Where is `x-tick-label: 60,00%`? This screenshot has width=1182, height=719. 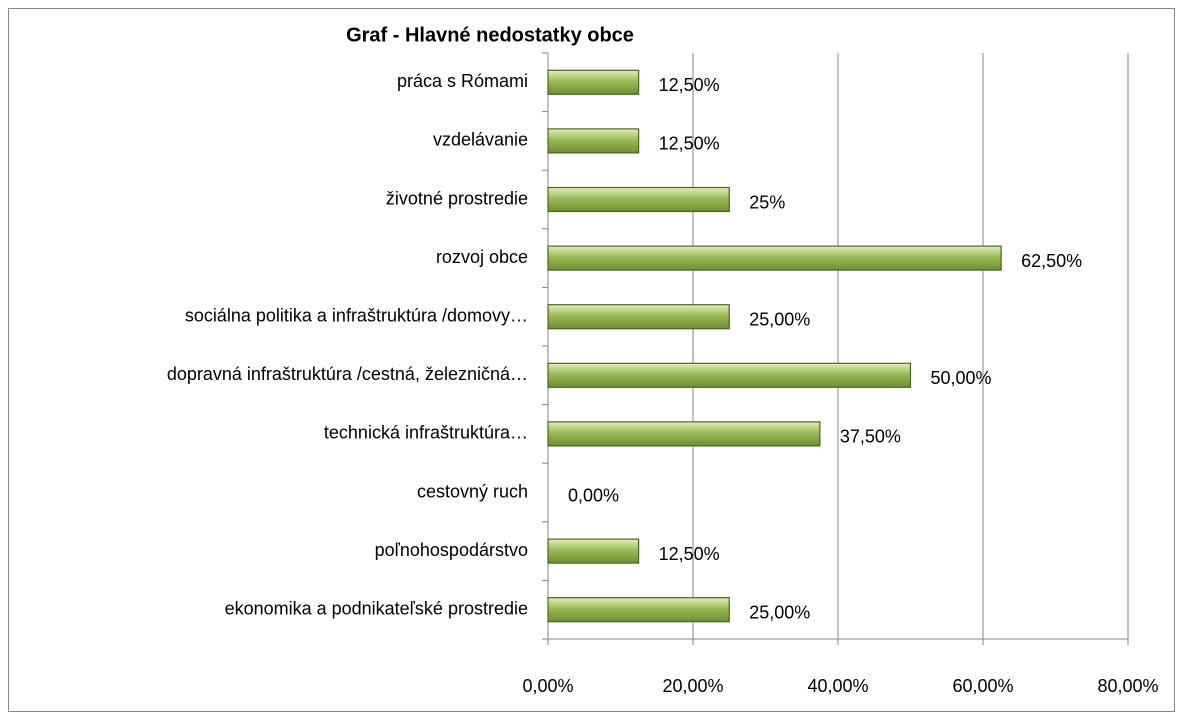
x-tick-label: 60,00% is located at coordinates (982, 686).